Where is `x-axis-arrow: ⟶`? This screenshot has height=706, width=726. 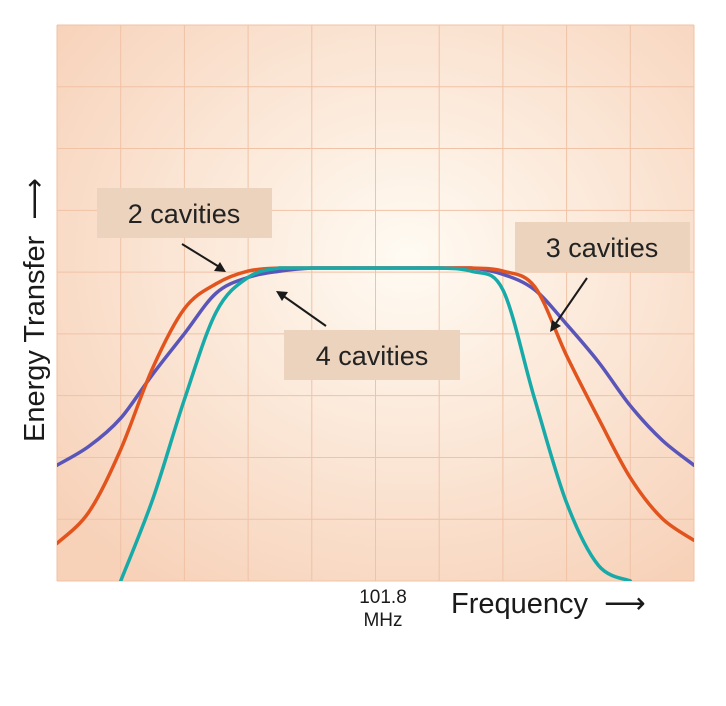 x-axis-arrow: ⟶ is located at coordinates (625, 604).